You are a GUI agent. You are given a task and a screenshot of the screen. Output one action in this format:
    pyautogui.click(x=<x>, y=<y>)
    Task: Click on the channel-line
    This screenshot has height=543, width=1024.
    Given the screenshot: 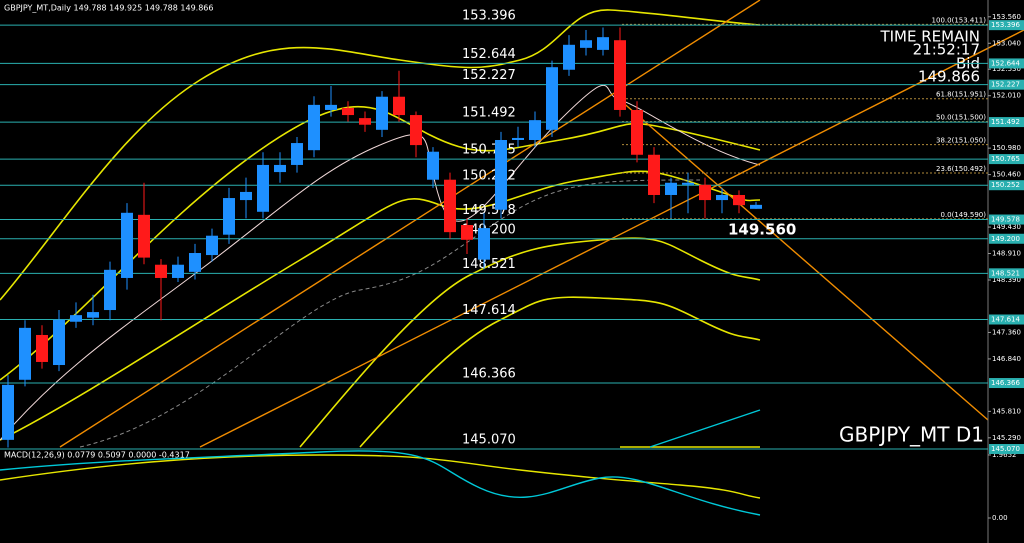 What is the action you would take?
    pyautogui.click(x=705, y=428)
    